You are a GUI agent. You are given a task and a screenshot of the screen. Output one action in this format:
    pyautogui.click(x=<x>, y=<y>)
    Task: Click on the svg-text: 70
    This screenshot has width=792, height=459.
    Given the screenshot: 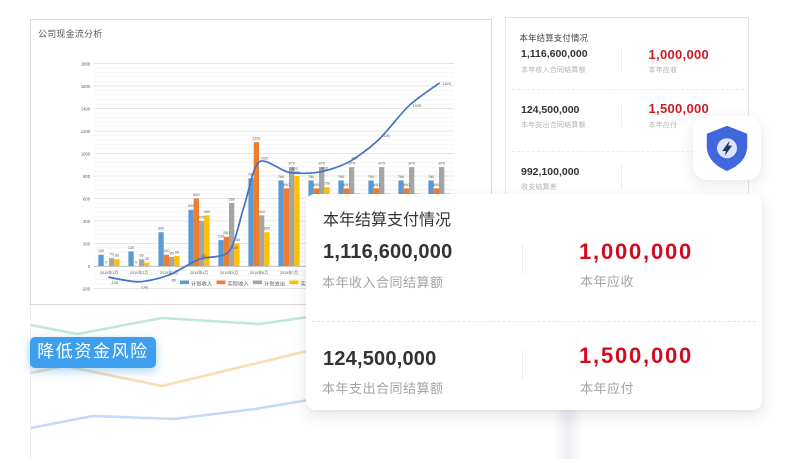 What is the action you would take?
    pyautogui.click(x=112, y=255)
    